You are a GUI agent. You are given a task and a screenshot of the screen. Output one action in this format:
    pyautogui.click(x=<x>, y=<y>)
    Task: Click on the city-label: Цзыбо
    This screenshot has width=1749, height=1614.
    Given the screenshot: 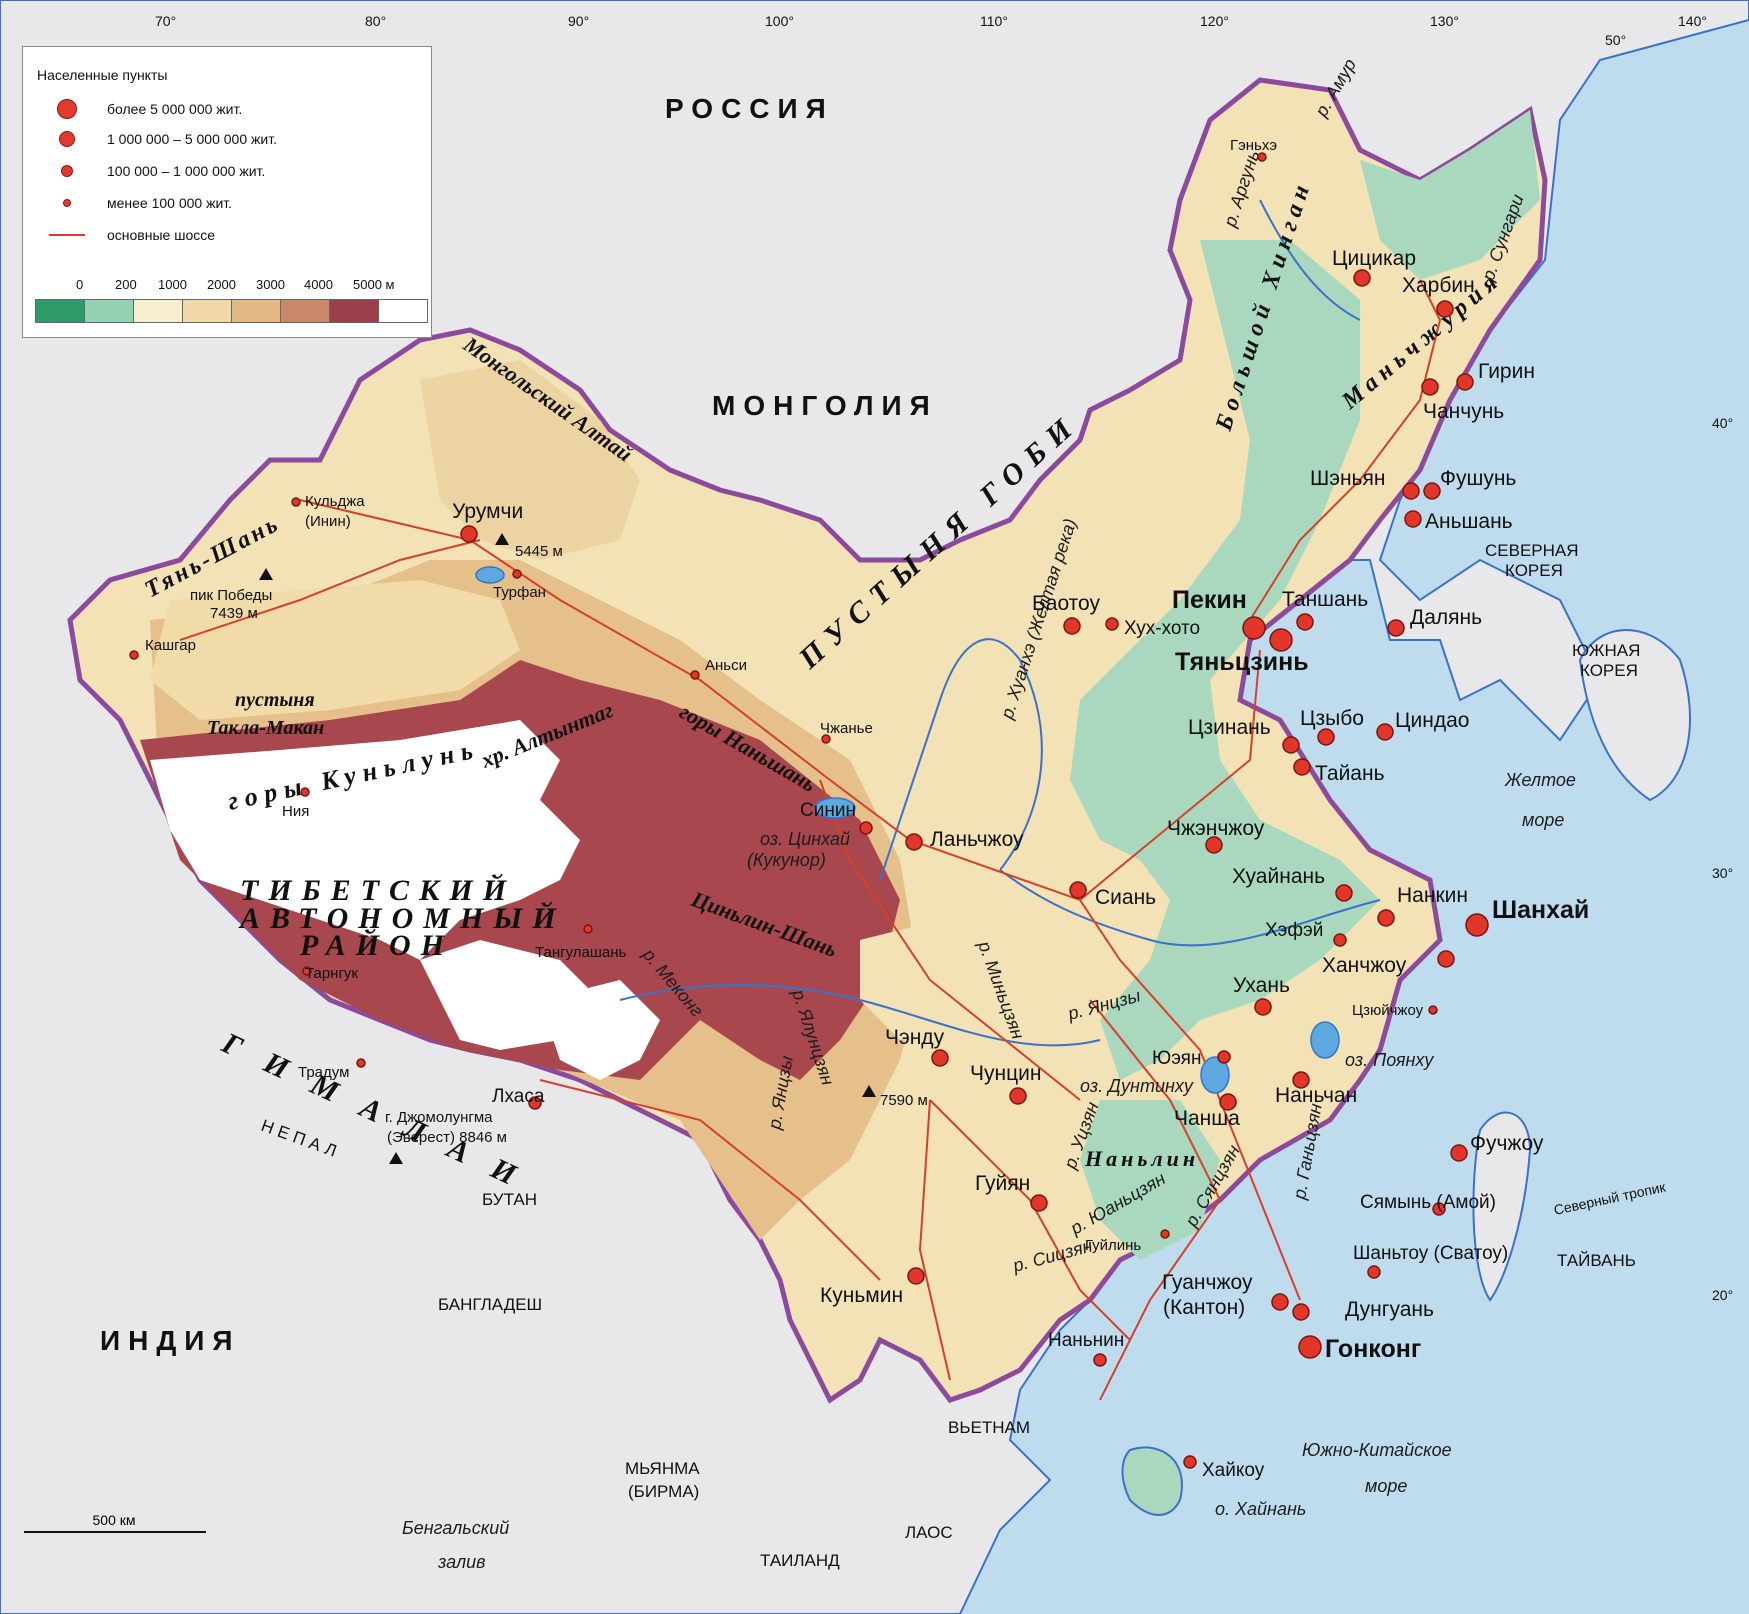 What is the action you would take?
    pyautogui.click(x=1332, y=718)
    